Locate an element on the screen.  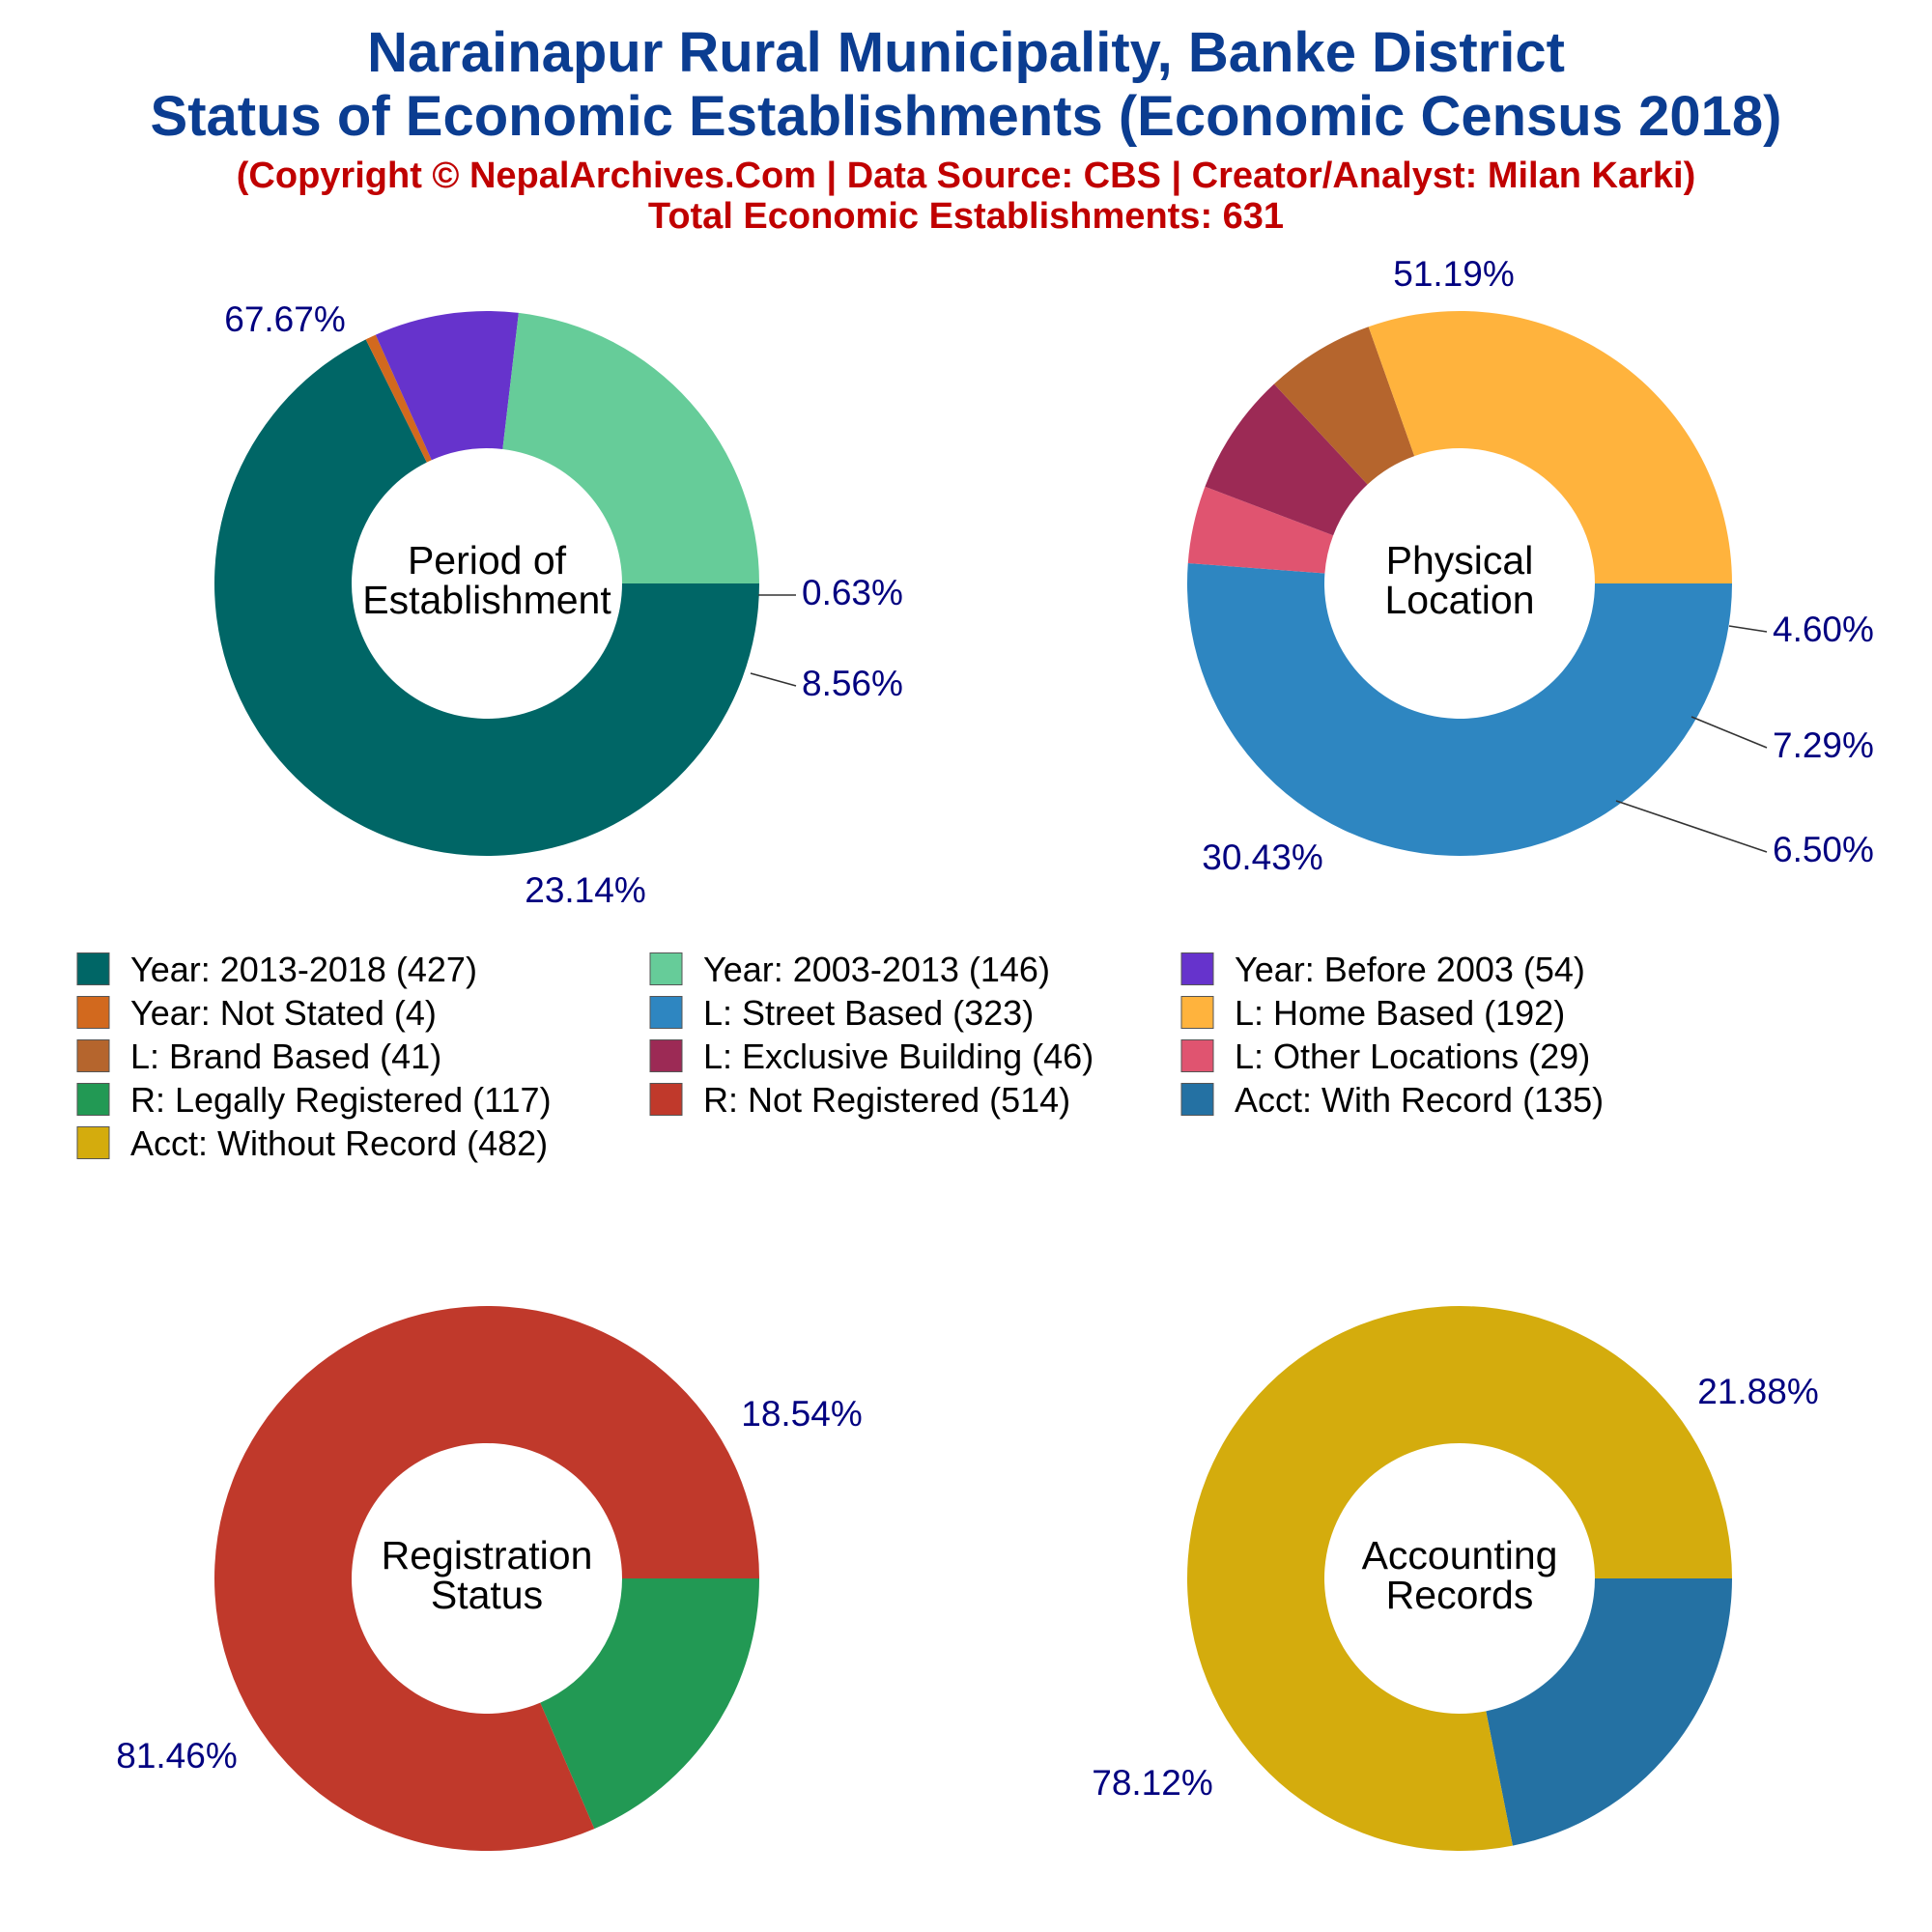
donut-center-label: Establishment is located at coordinates (486, 600).